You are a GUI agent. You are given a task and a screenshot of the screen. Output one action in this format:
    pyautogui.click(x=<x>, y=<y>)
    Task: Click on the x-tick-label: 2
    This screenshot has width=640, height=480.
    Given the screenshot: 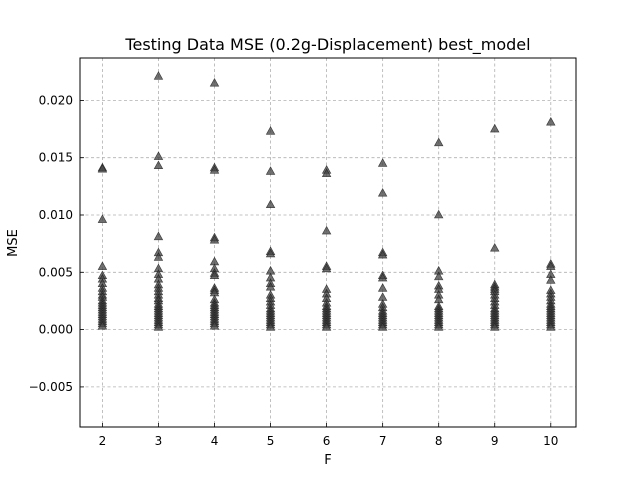 What is the action you would take?
    pyautogui.click(x=103, y=441)
    